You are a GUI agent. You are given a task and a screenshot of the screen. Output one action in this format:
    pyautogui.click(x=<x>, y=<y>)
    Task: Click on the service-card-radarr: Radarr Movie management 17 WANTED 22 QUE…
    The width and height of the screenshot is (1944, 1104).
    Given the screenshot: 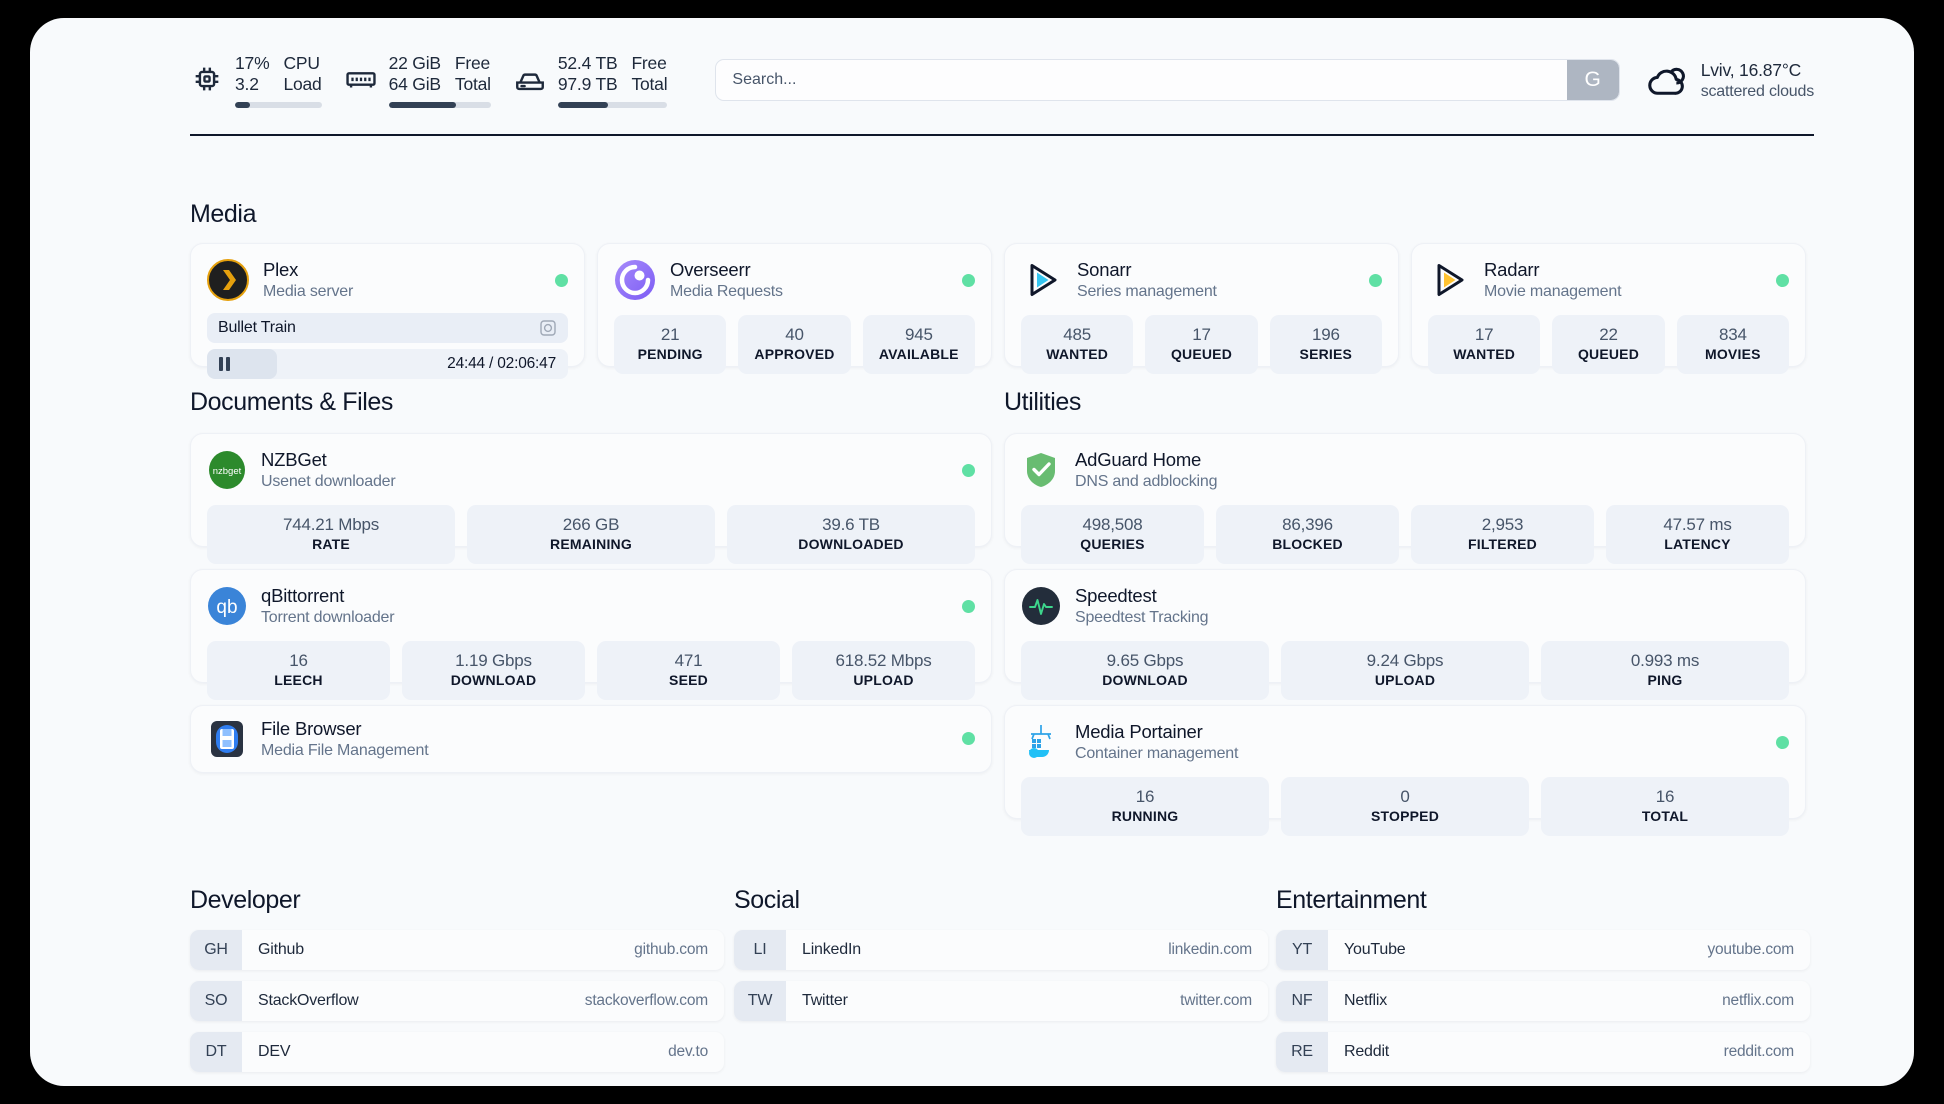 What is the action you would take?
    pyautogui.click(x=1608, y=308)
    